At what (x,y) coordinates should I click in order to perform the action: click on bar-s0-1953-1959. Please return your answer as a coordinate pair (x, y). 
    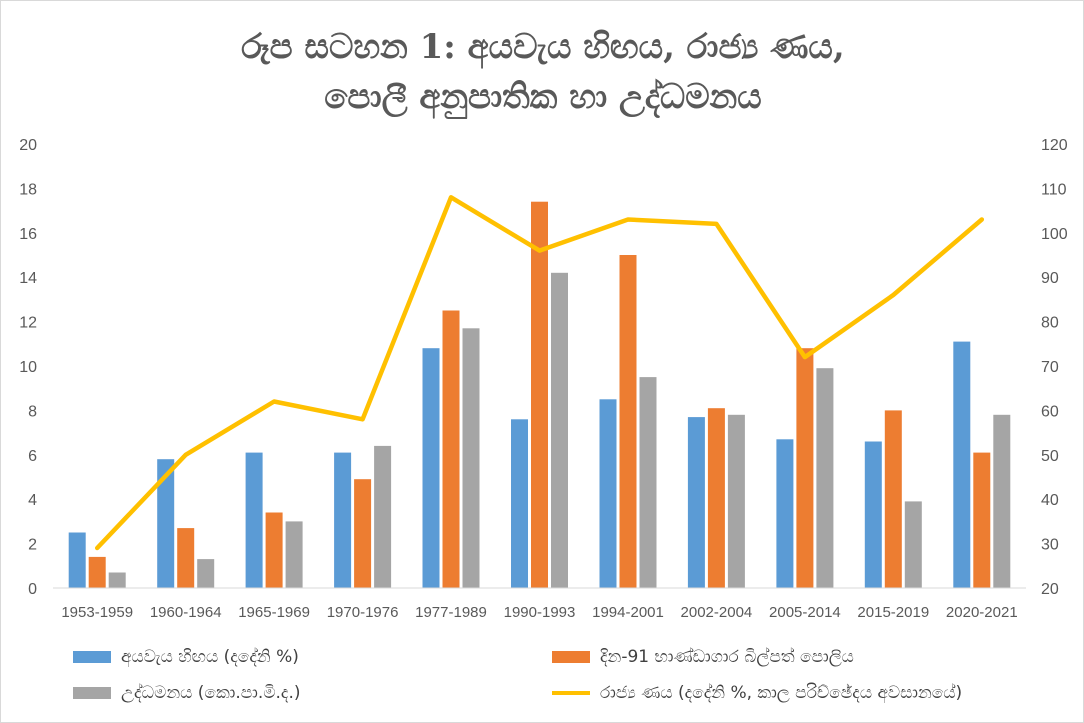
    Looking at the image, I should click on (77, 560).